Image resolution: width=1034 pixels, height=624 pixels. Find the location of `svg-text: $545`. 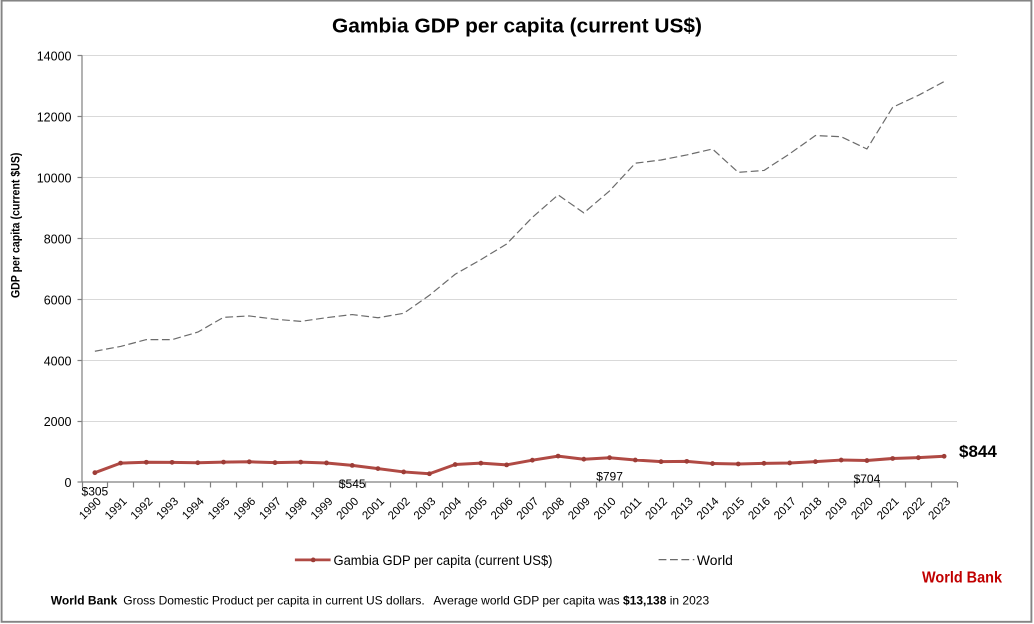

svg-text: $545 is located at coordinates (352, 484).